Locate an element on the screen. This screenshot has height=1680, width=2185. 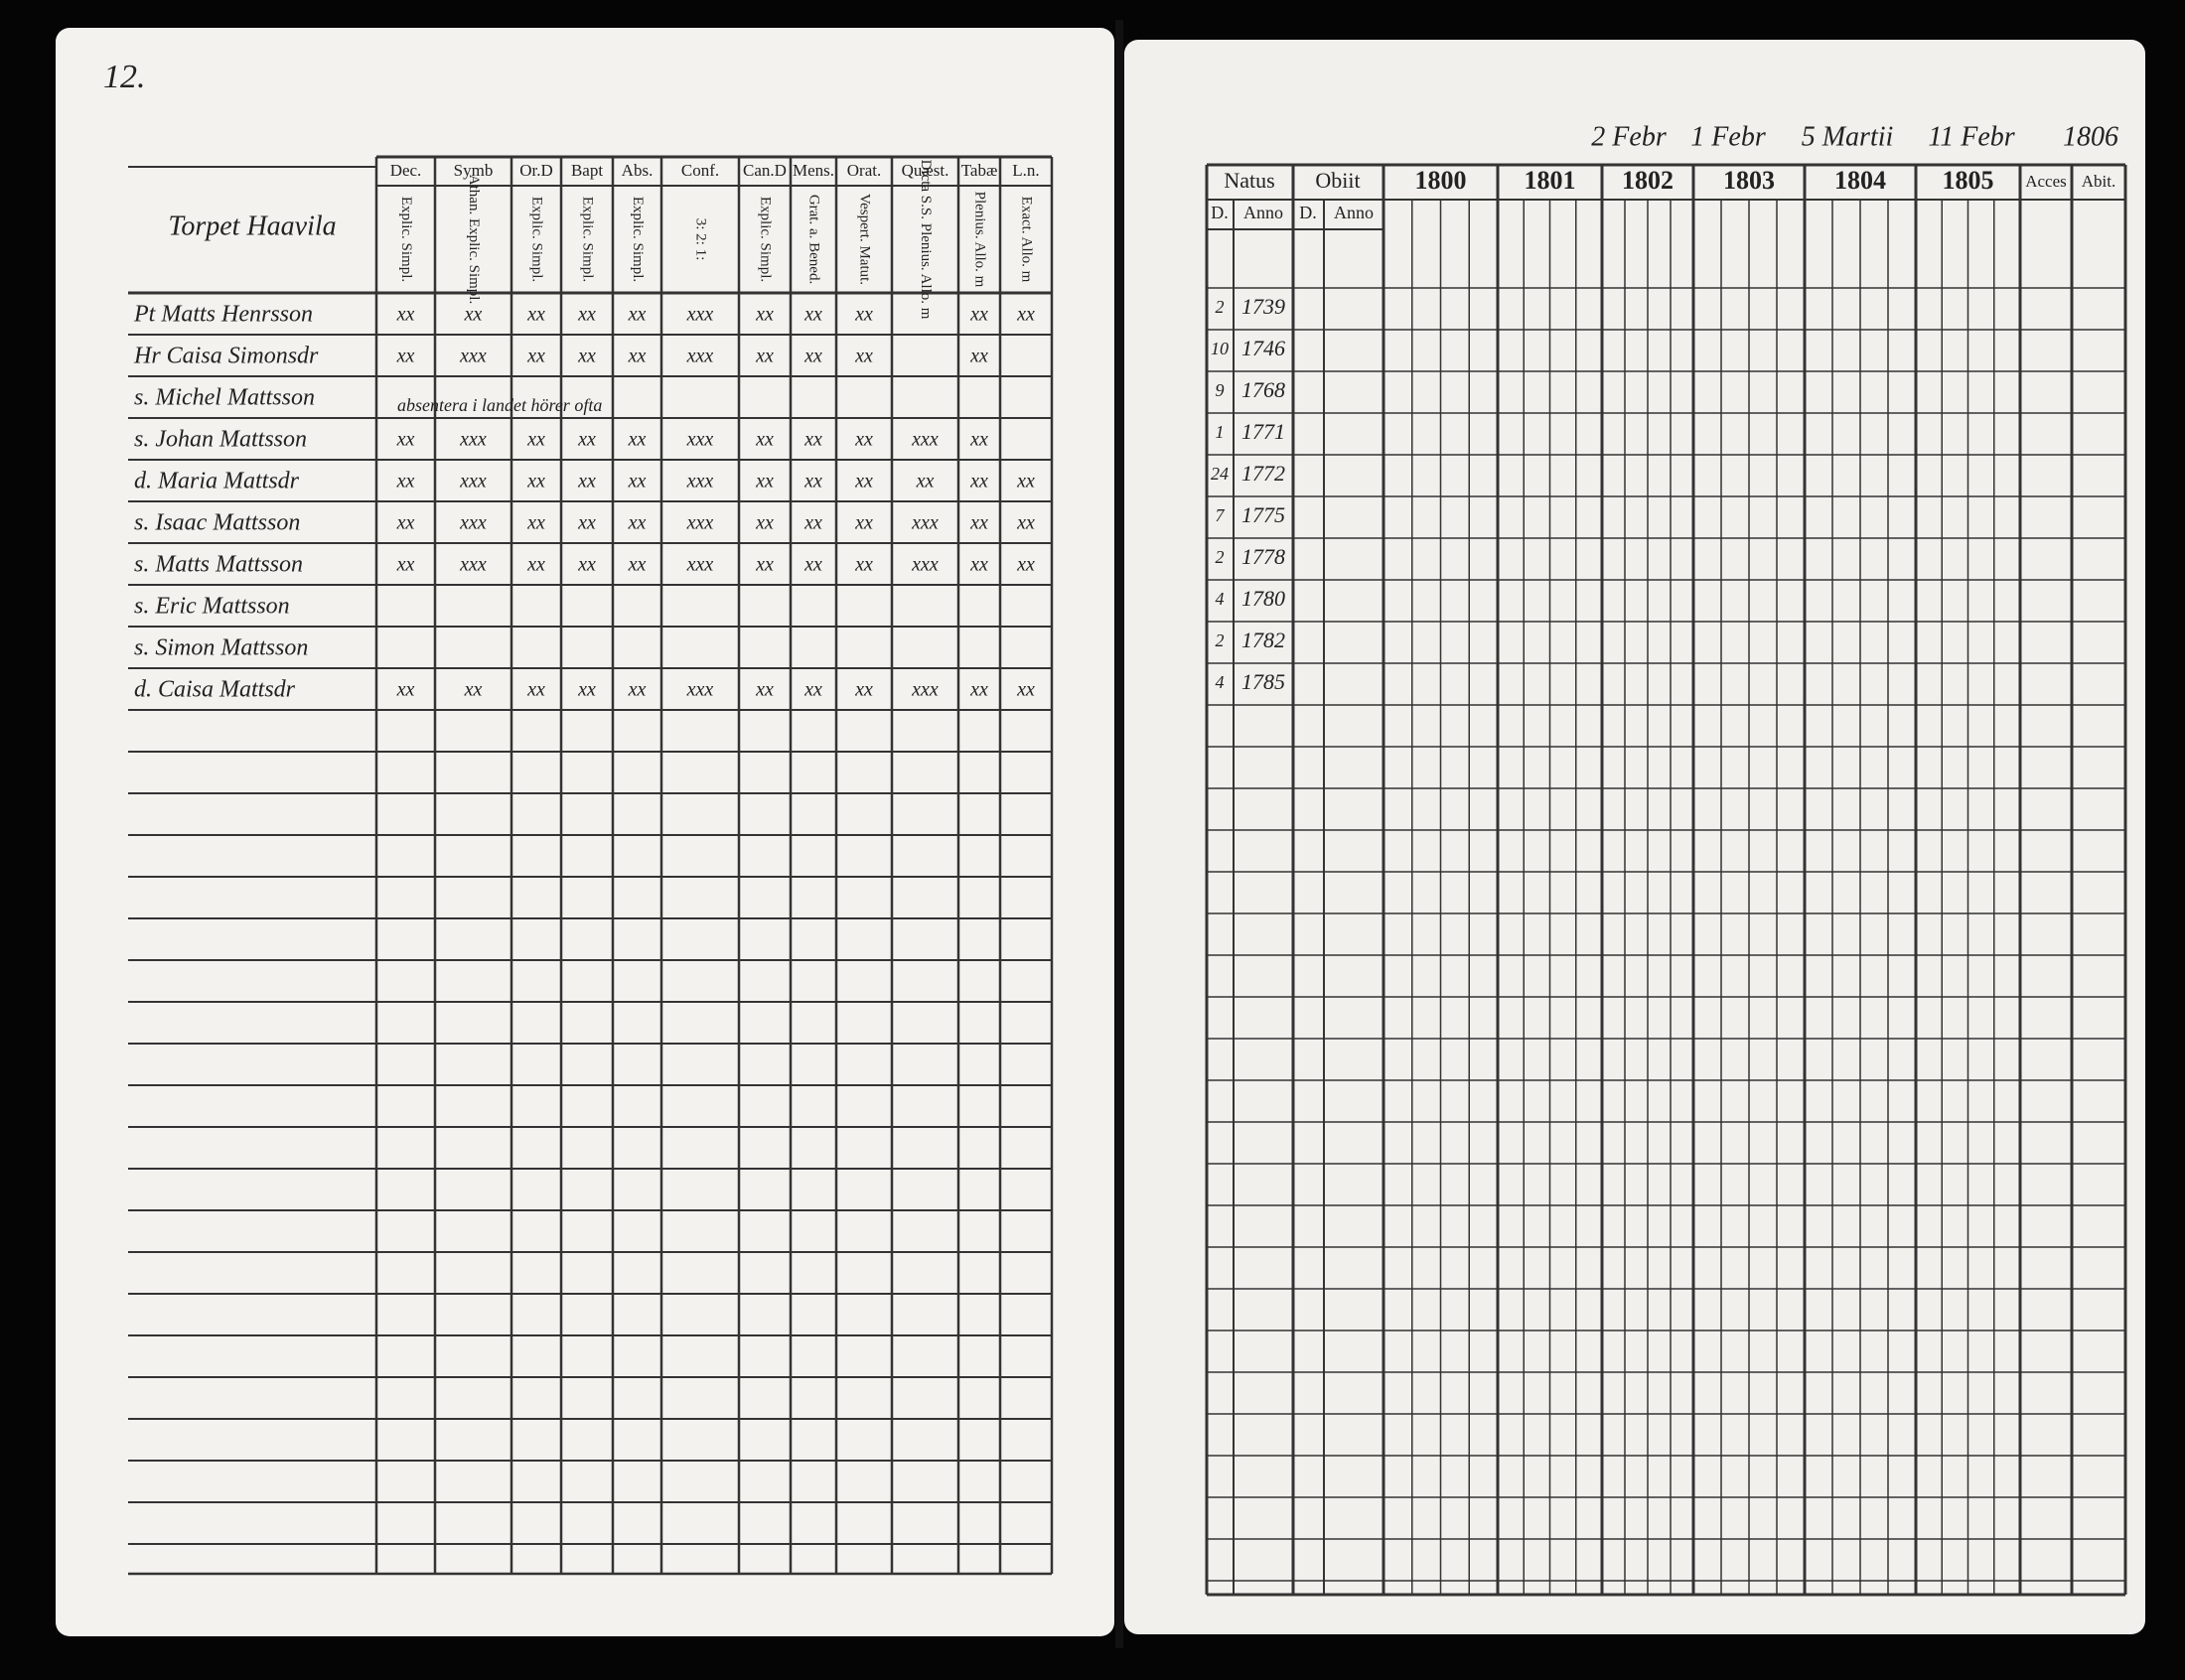
column-subheader: Grat. a. Bened. is located at coordinates (814, 239).